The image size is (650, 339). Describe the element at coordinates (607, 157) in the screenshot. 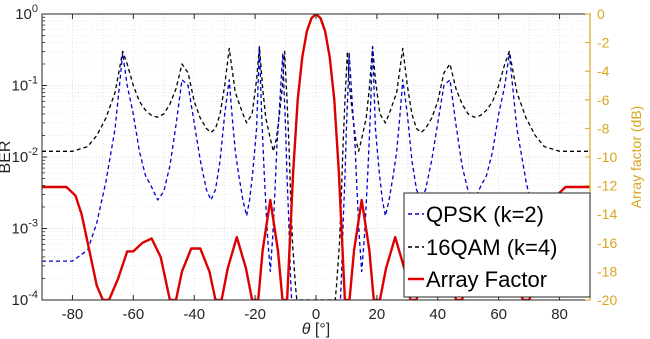

I see `y-right-tick-label: -10` at that location.